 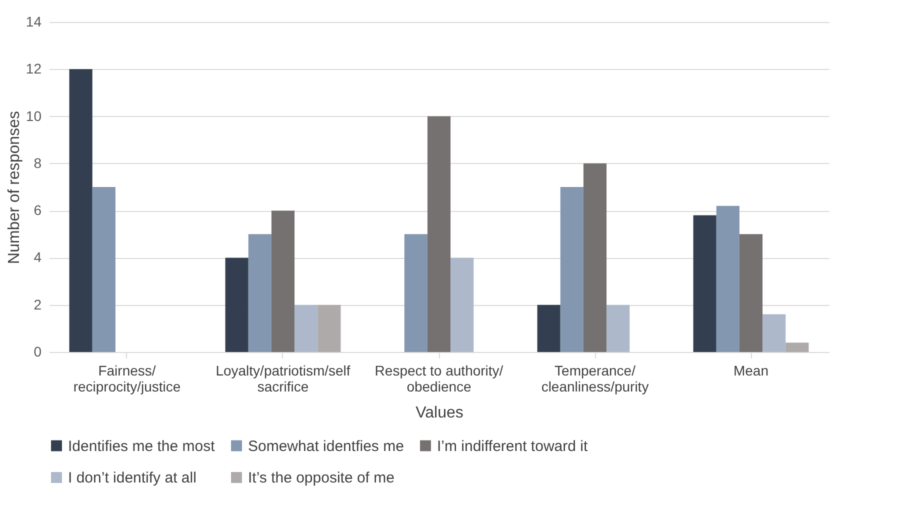 I want to click on y-tick-label: 6, so click(x=38, y=210).